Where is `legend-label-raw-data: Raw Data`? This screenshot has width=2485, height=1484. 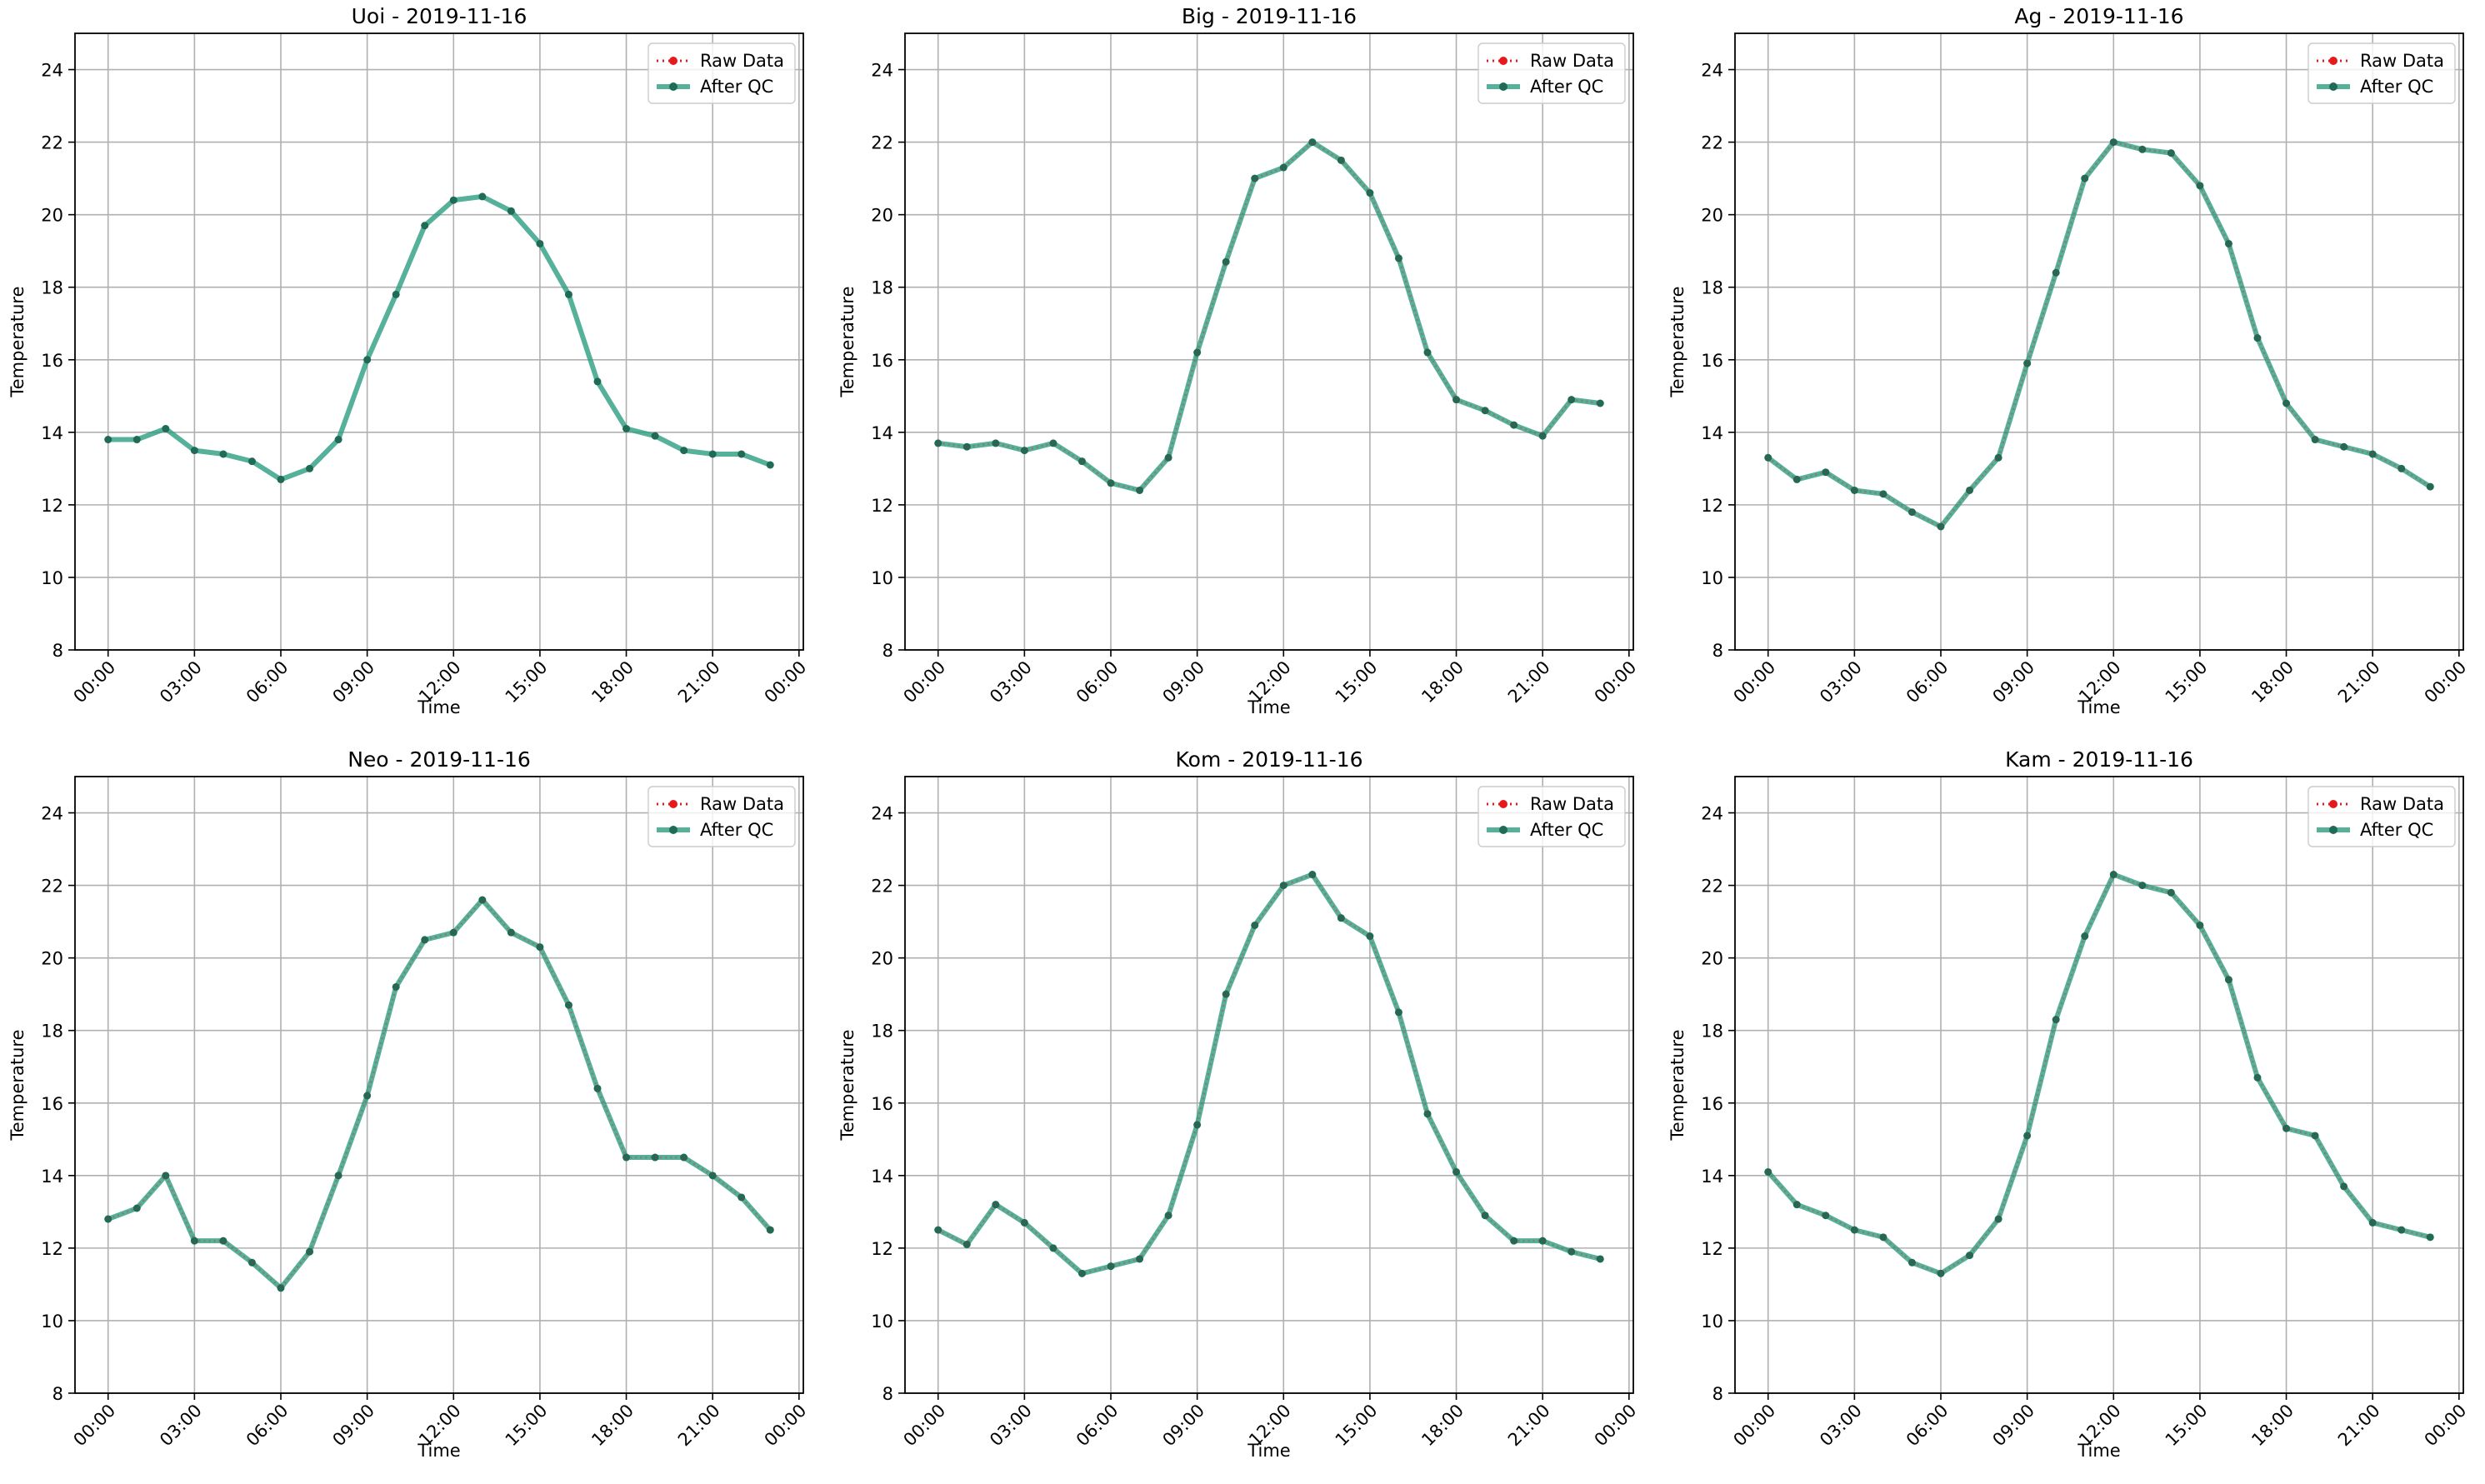 legend-label-raw-data: Raw Data is located at coordinates (742, 804).